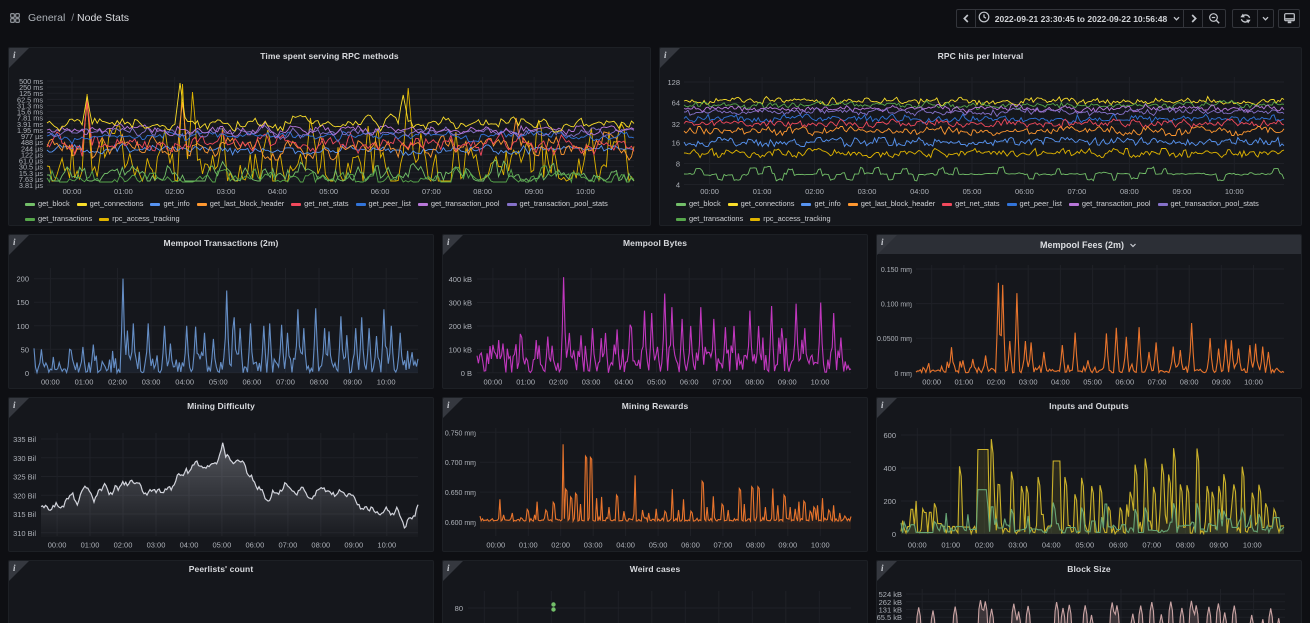 This screenshot has width=1310, height=623. What do you see at coordinates (24, 477) in the screenshot?
I see `svg-text: 325 Bil` at bounding box center [24, 477].